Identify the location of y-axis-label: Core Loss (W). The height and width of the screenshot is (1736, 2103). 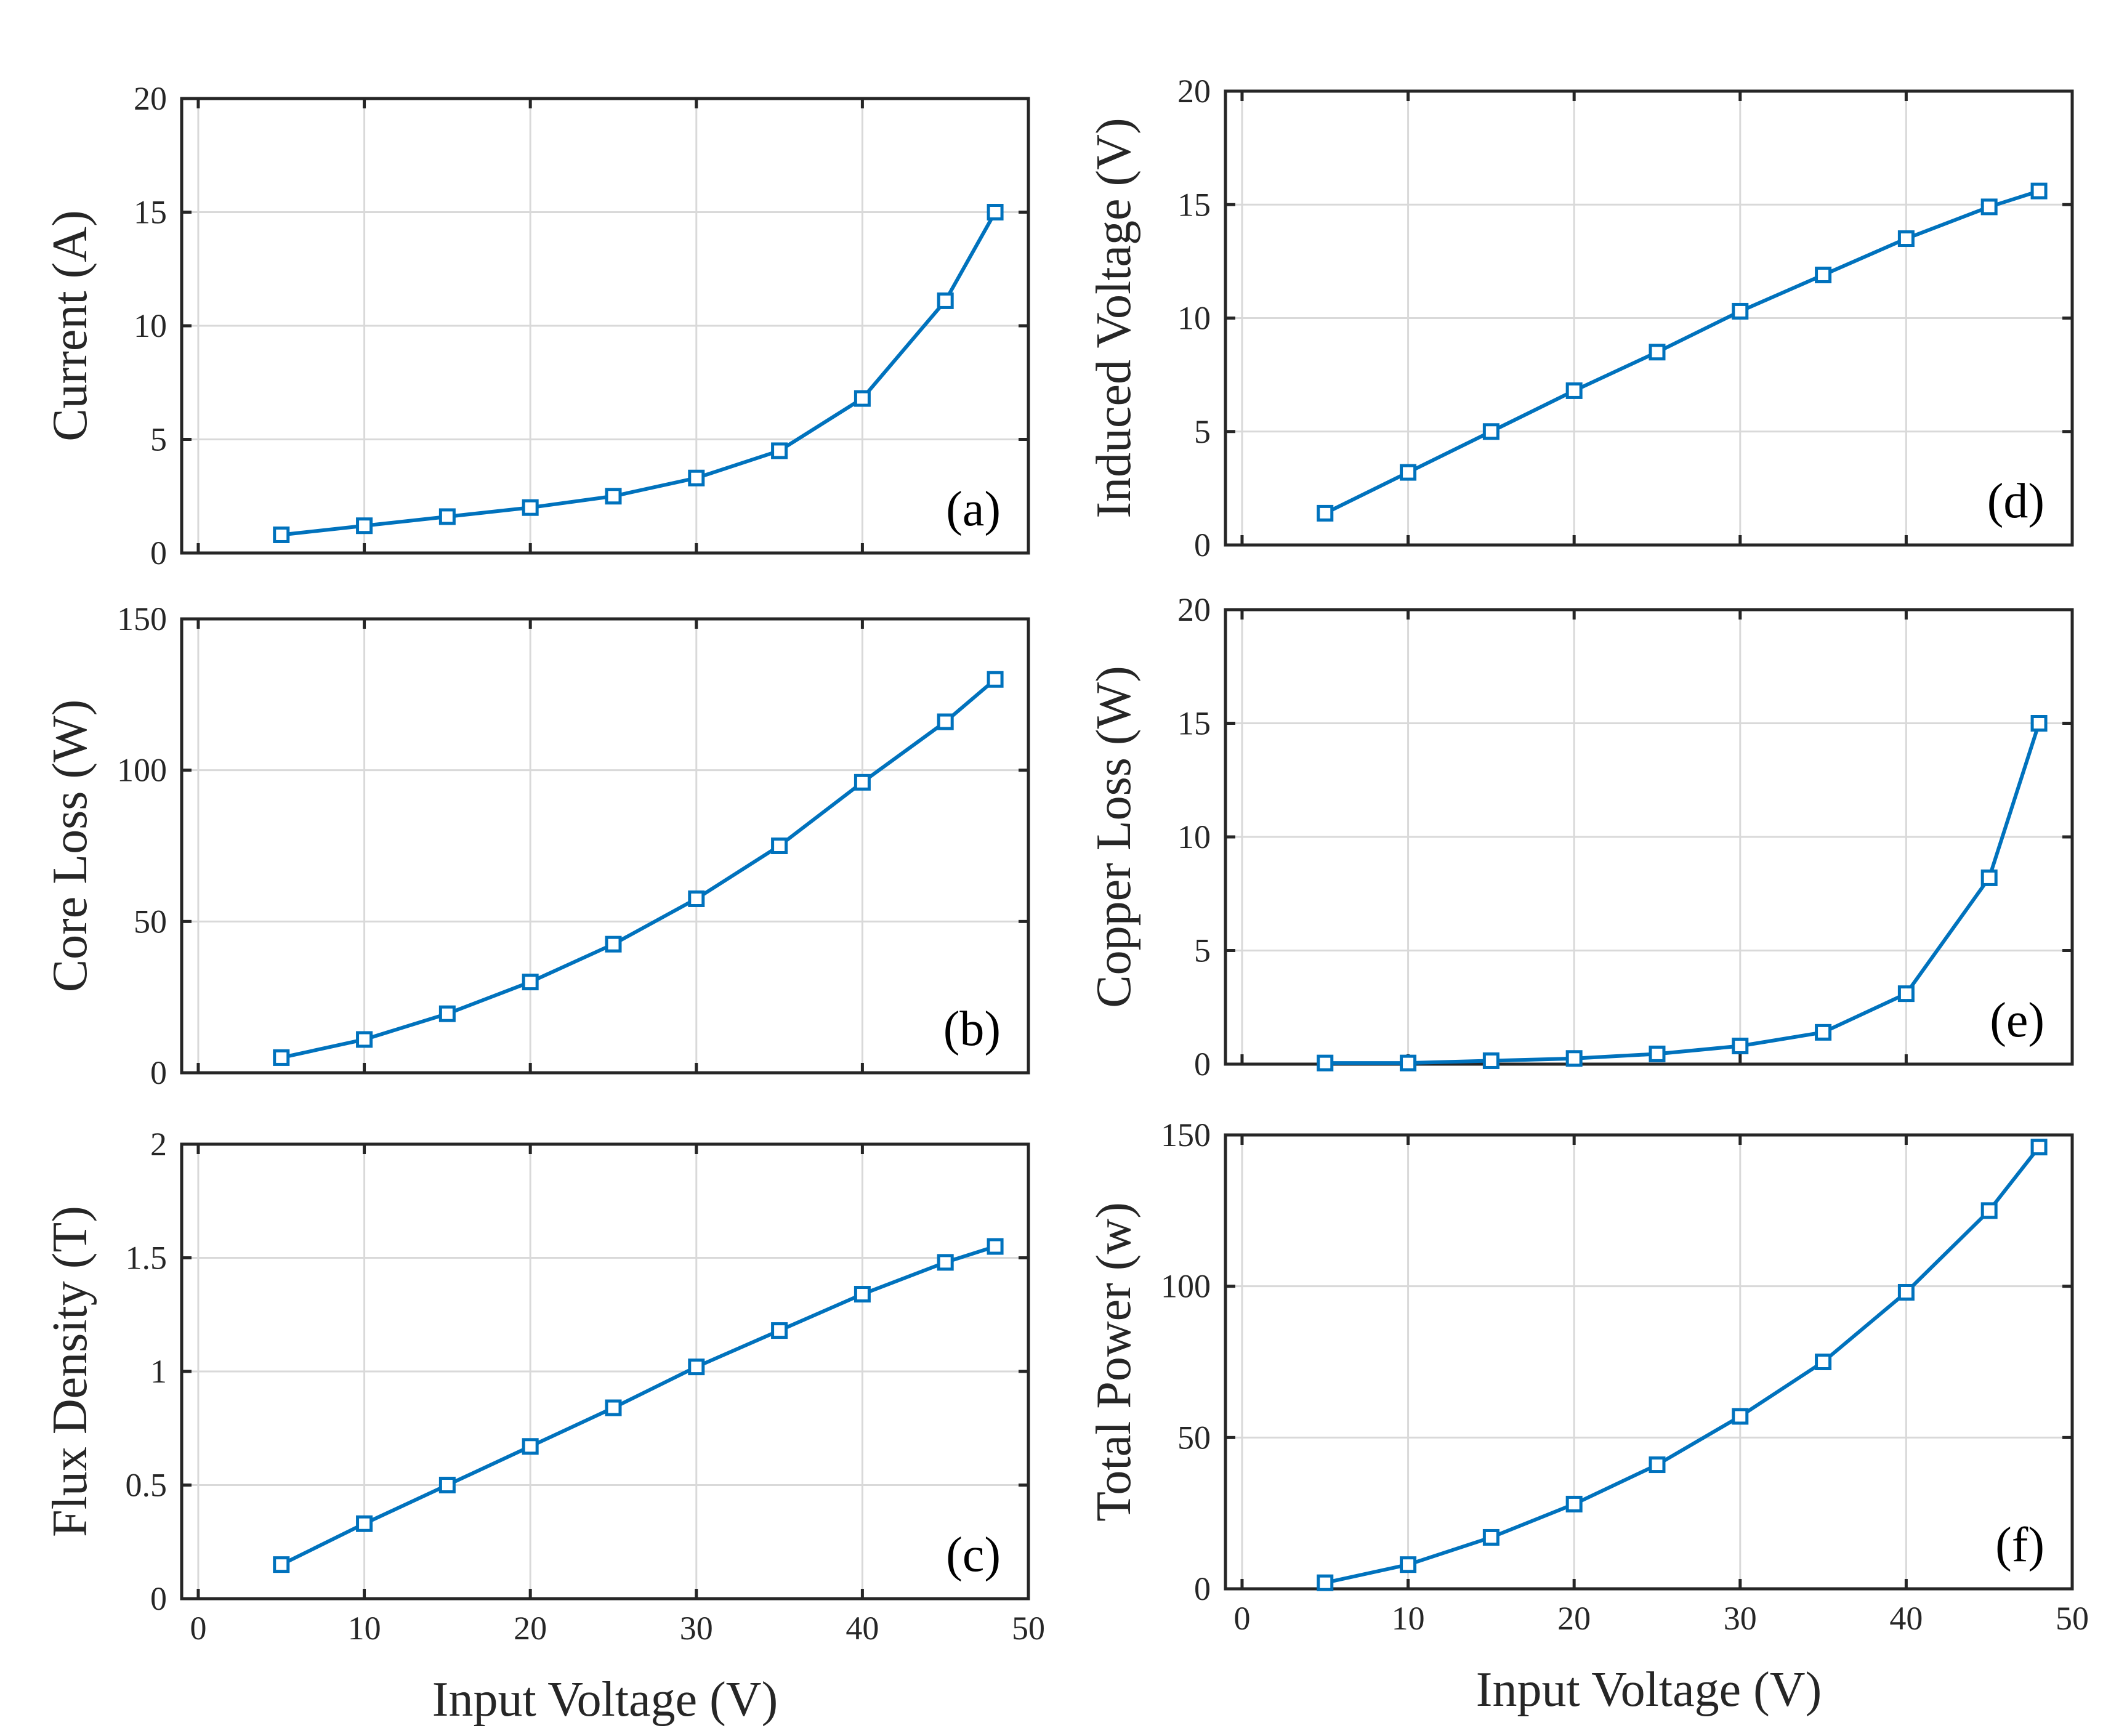
(70, 846).